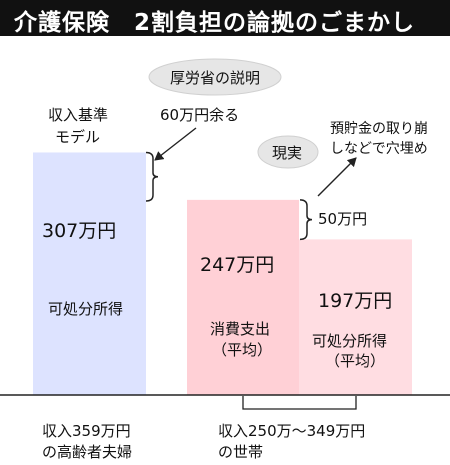 Image resolution: width=450 pixels, height=465 pixels. Describe the element at coordinates (200, 115) in the screenshot. I see `ministry-claim-label: 60万円余る` at that location.